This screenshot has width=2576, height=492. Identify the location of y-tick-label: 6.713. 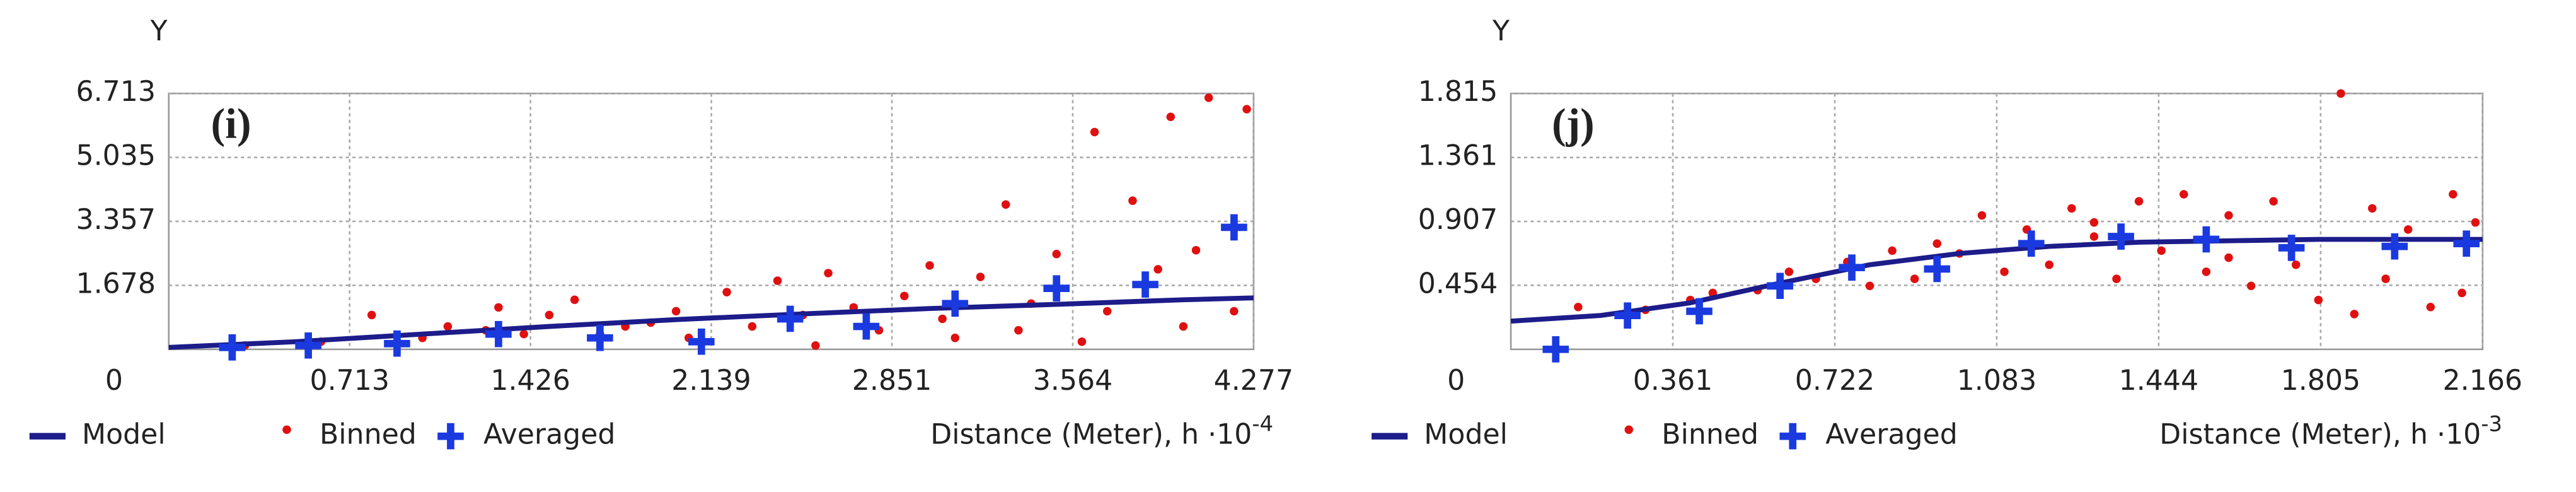
(116, 92).